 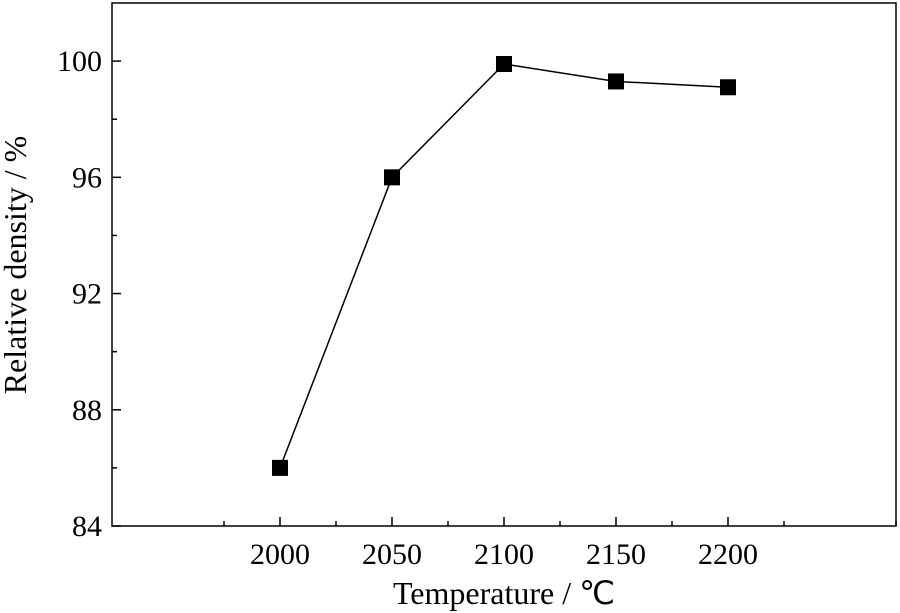 I want to click on x-tick-label: 2050, so click(x=392, y=554).